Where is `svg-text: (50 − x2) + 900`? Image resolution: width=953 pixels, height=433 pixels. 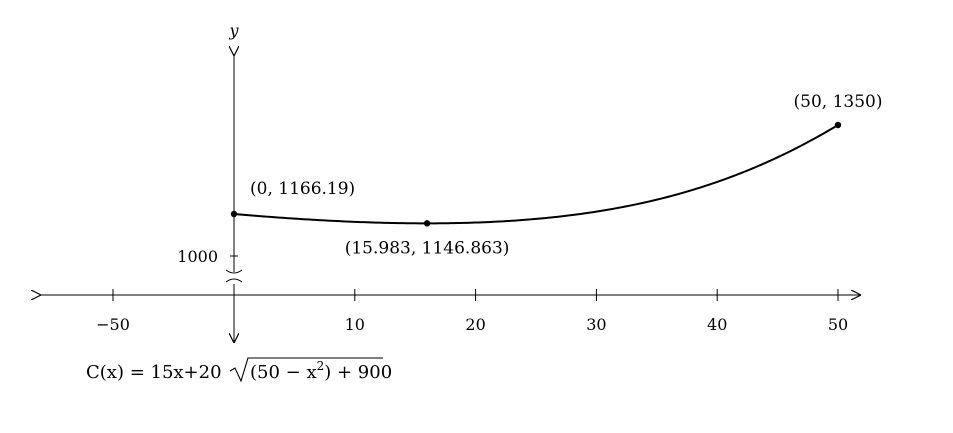 svg-text: (50 − x2) + 900 is located at coordinates (321, 371).